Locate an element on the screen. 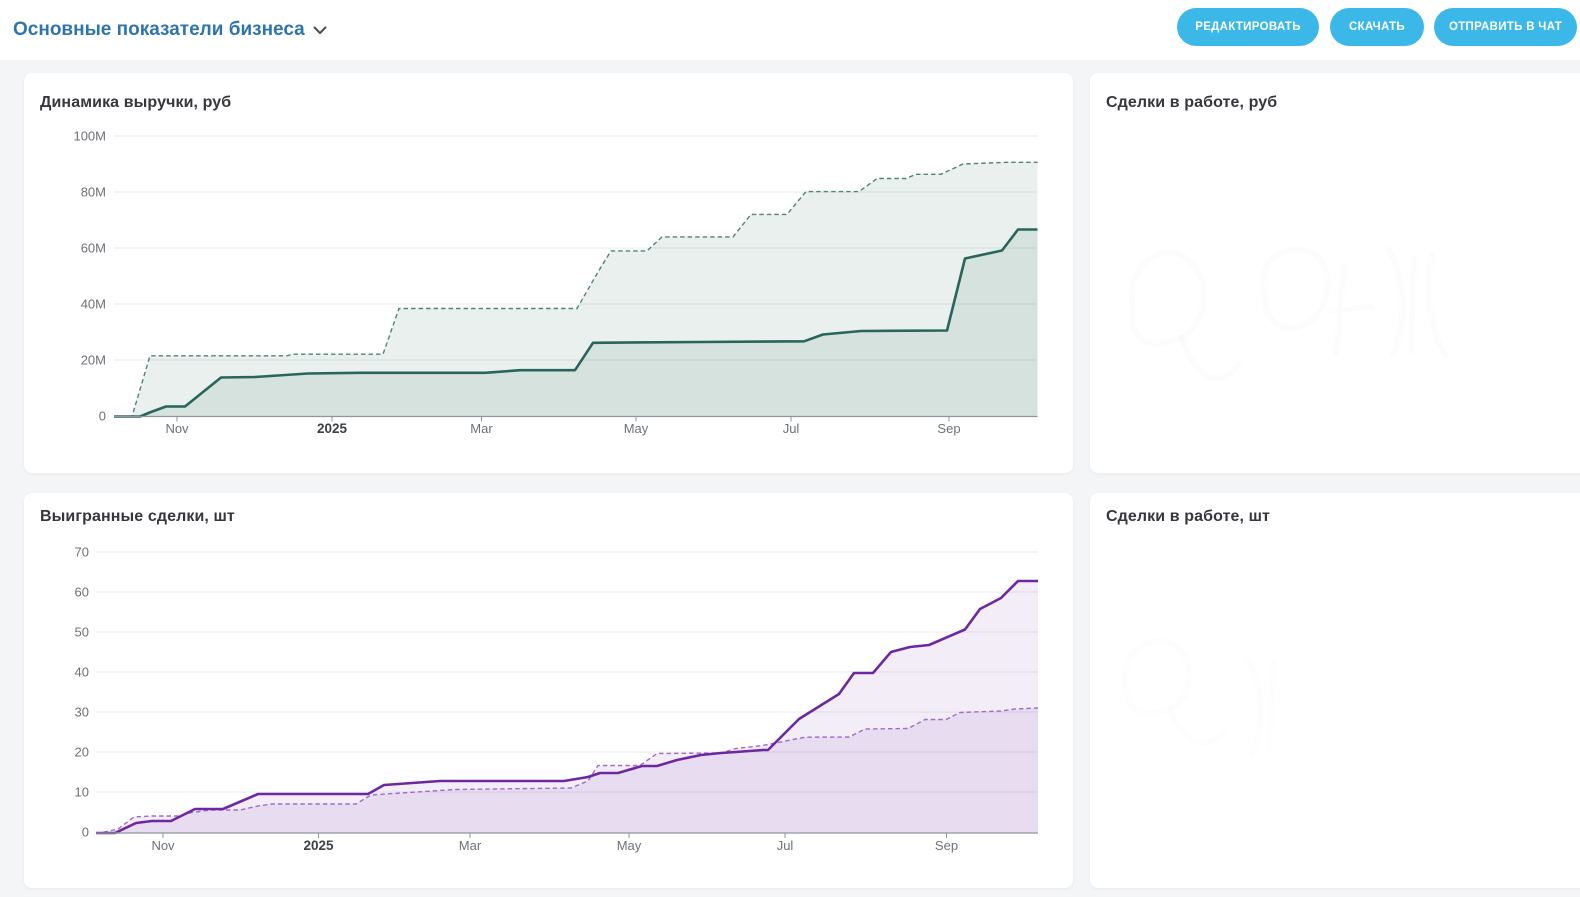 The height and width of the screenshot is (897, 1580). svg-text: 20 is located at coordinates (82, 752).